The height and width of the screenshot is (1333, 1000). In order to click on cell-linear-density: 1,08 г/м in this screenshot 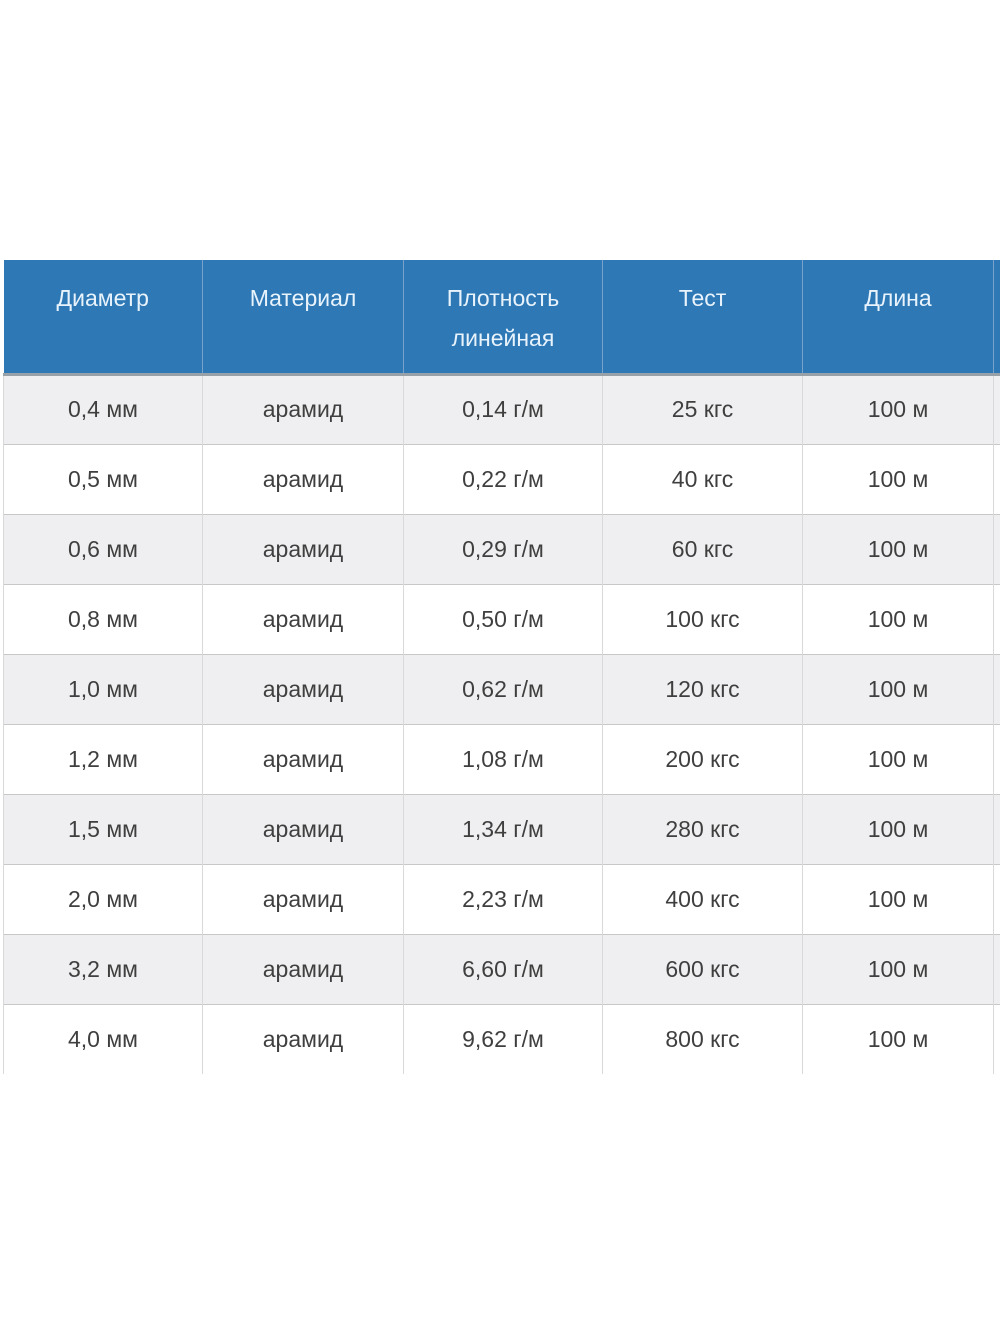, I will do `click(503, 758)`.